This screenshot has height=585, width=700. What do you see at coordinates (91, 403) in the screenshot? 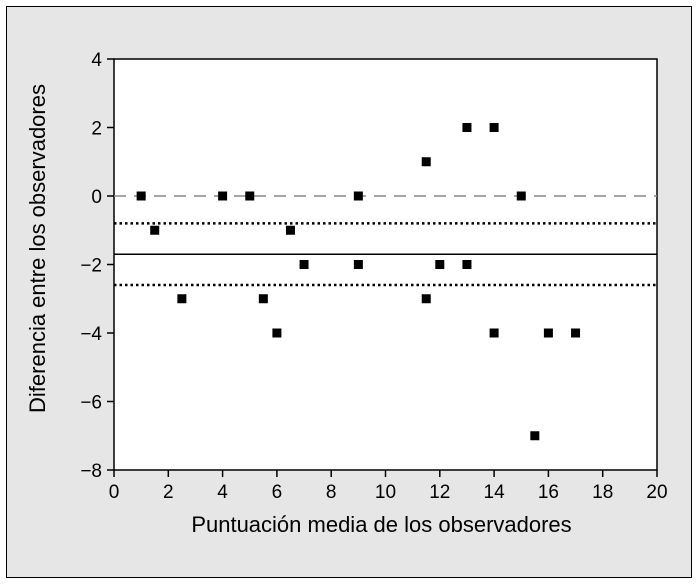
I see `y-tick-label: −6` at bounding box center [91, 403].